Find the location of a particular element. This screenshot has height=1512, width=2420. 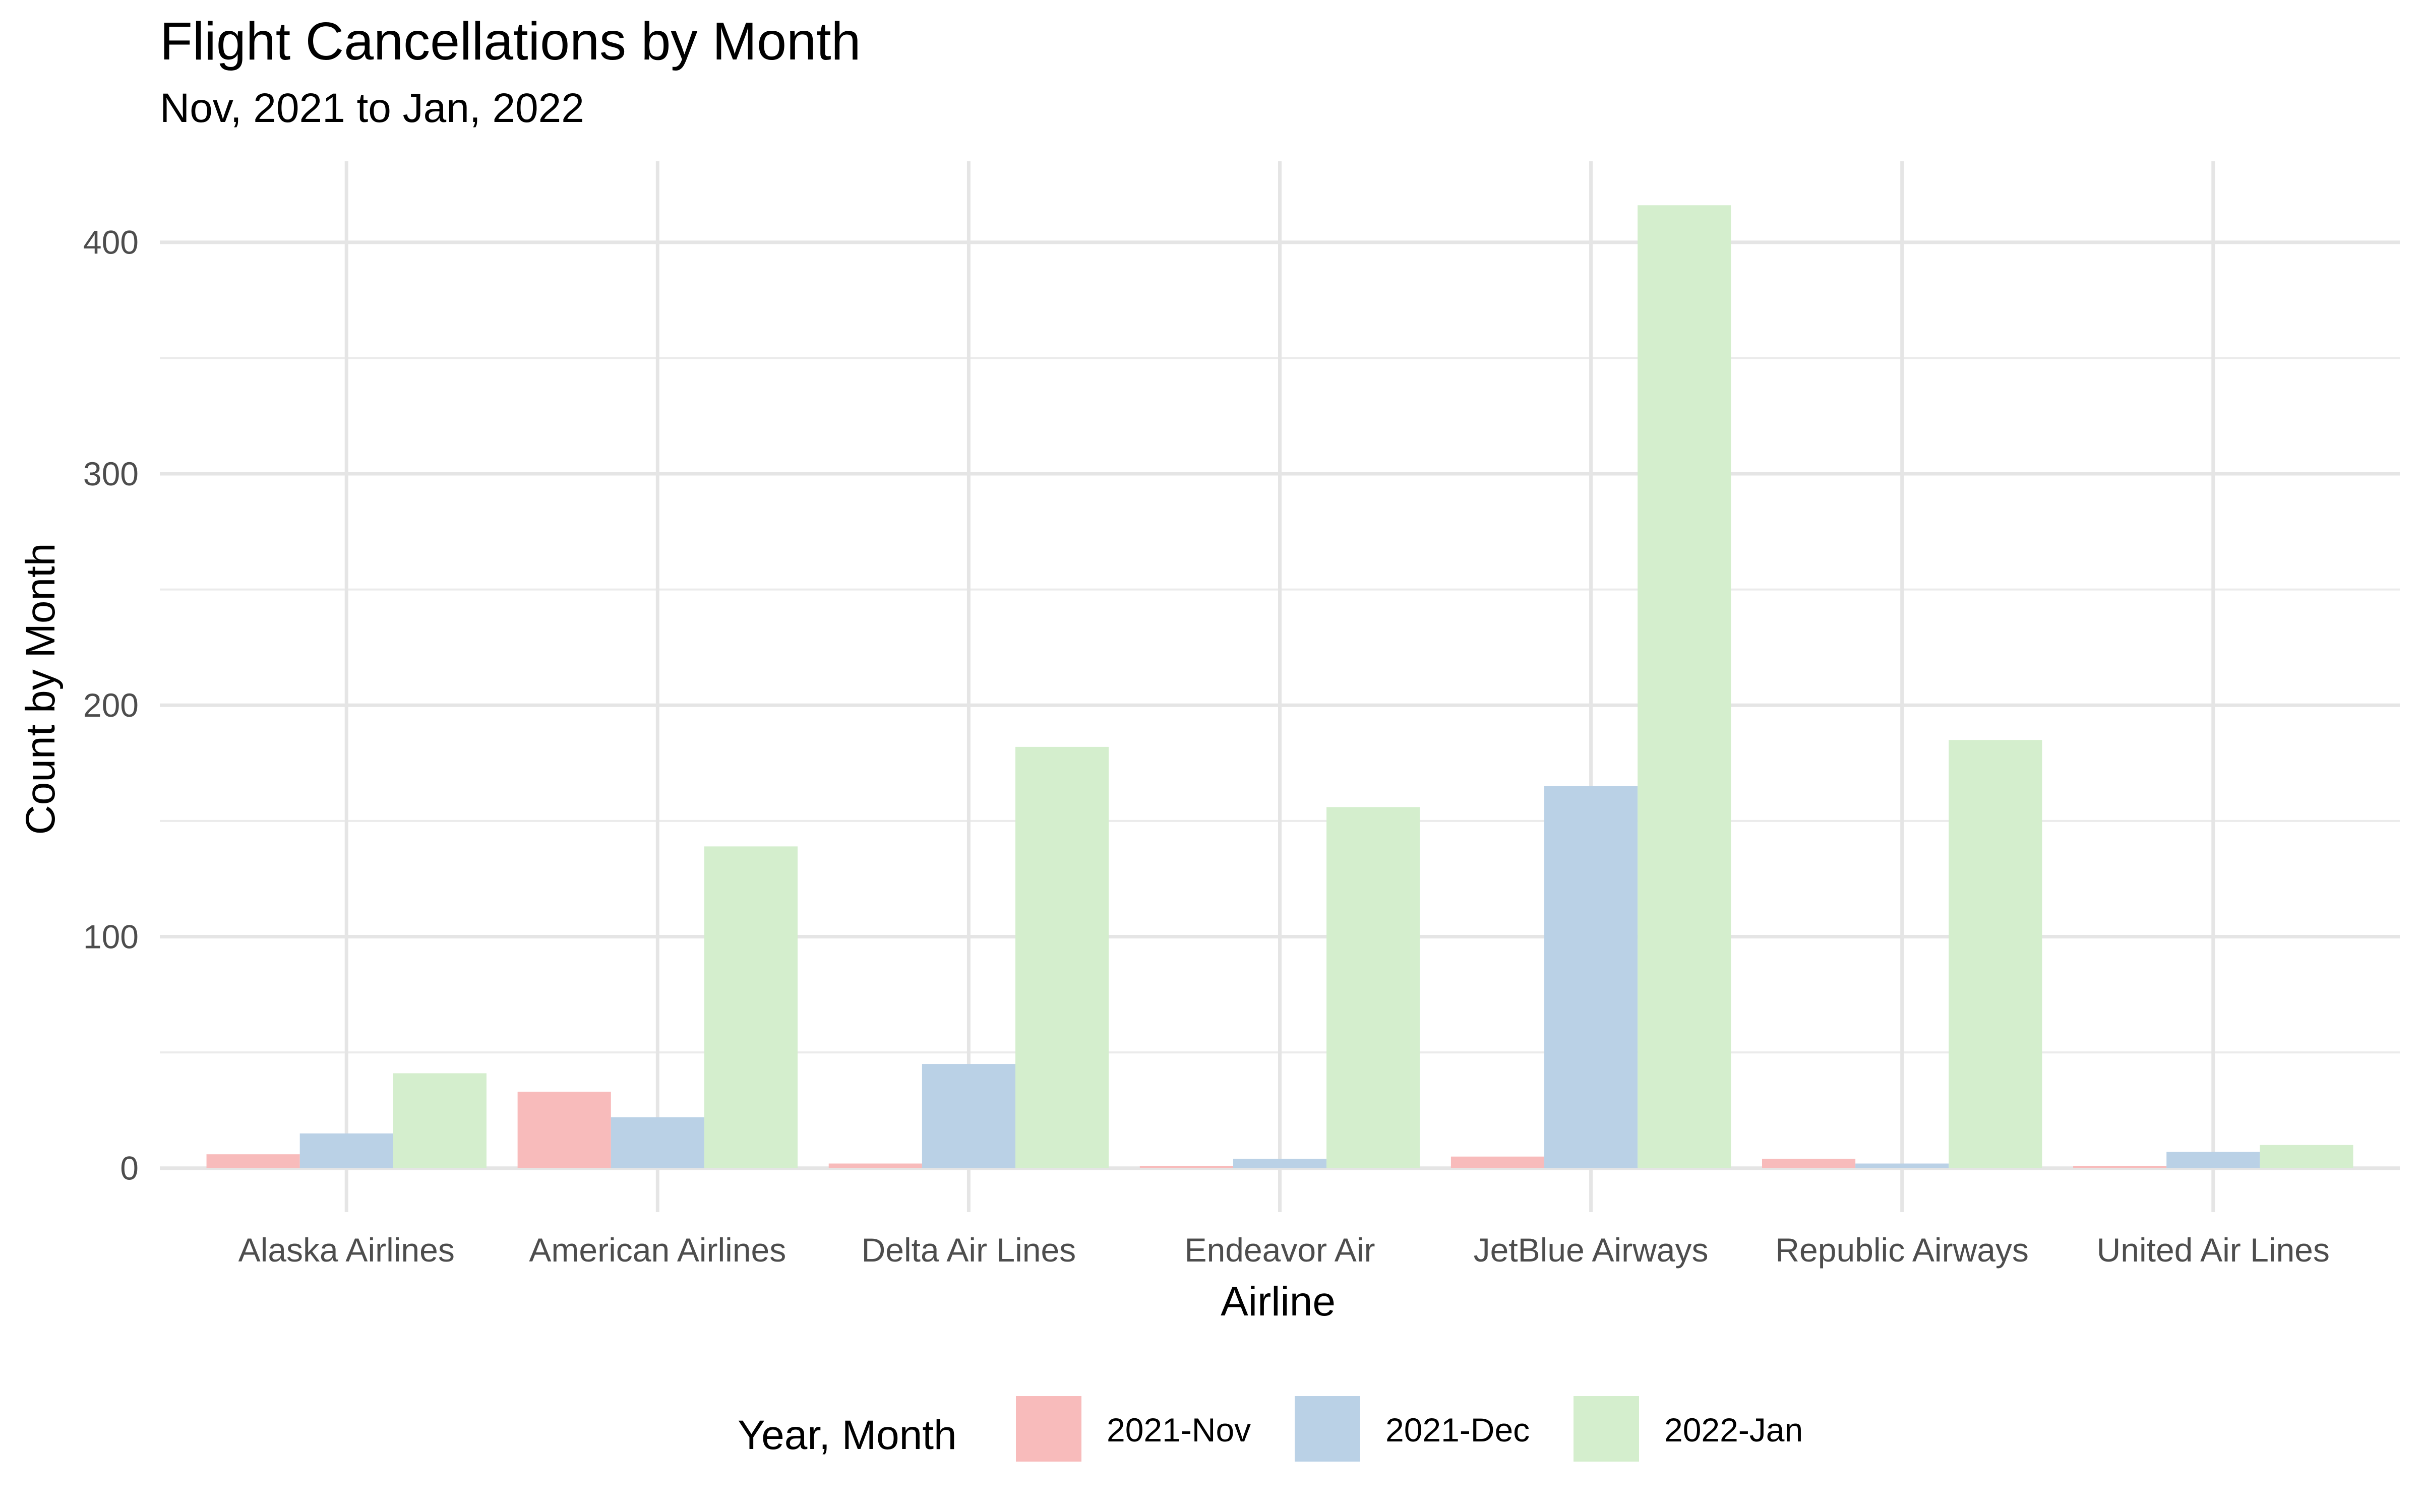

y-tick-label: 0 is located at coordinates (129, 1169).